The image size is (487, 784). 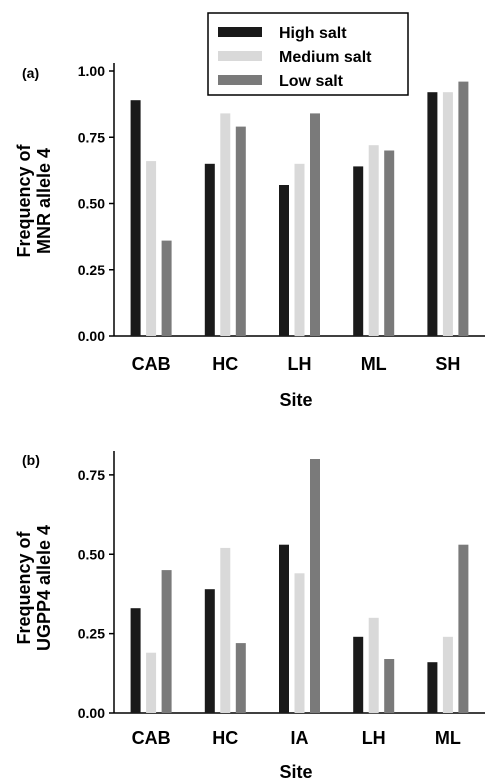 What do you see at coordinates (432, 214) in the screenshot?
I see `bar-sh-high-salt` at bounding box center [432, 214].